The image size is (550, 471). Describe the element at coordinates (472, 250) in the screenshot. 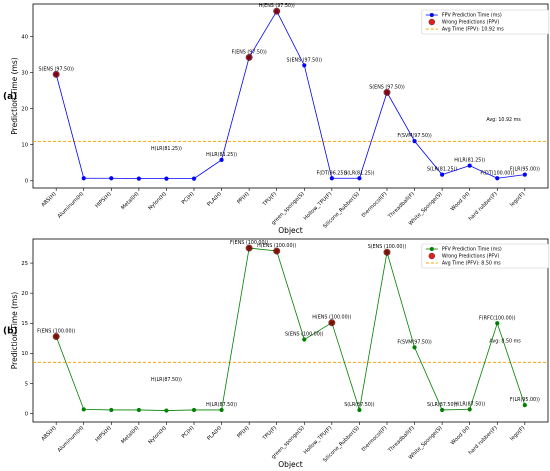

I see `panel-b-legend-series-label: PFV Prediction Time (ms)` at that location.